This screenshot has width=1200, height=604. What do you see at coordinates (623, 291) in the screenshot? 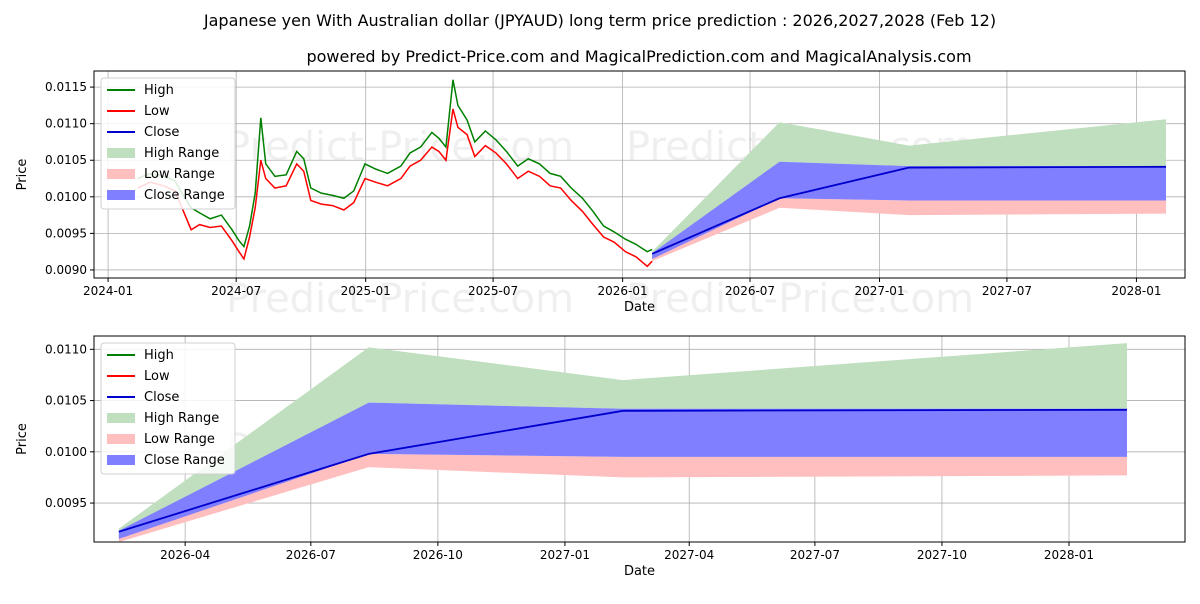
I see `x-tick-label: 2026-01` at bounding box center [623, 291].